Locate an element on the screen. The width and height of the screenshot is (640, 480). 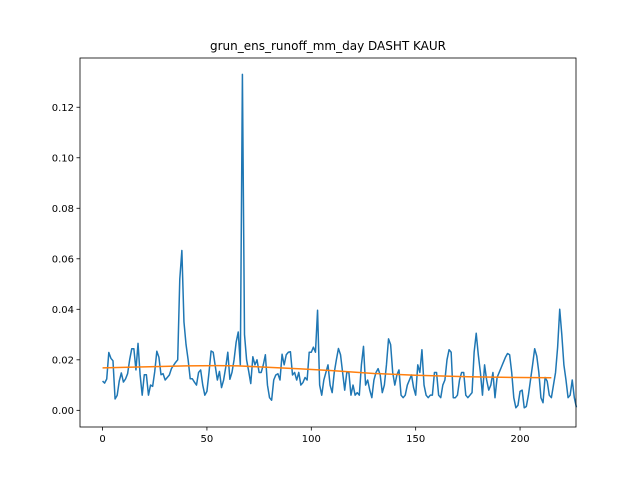
x-tick-label: 150 is located at coordinates (415, 439).